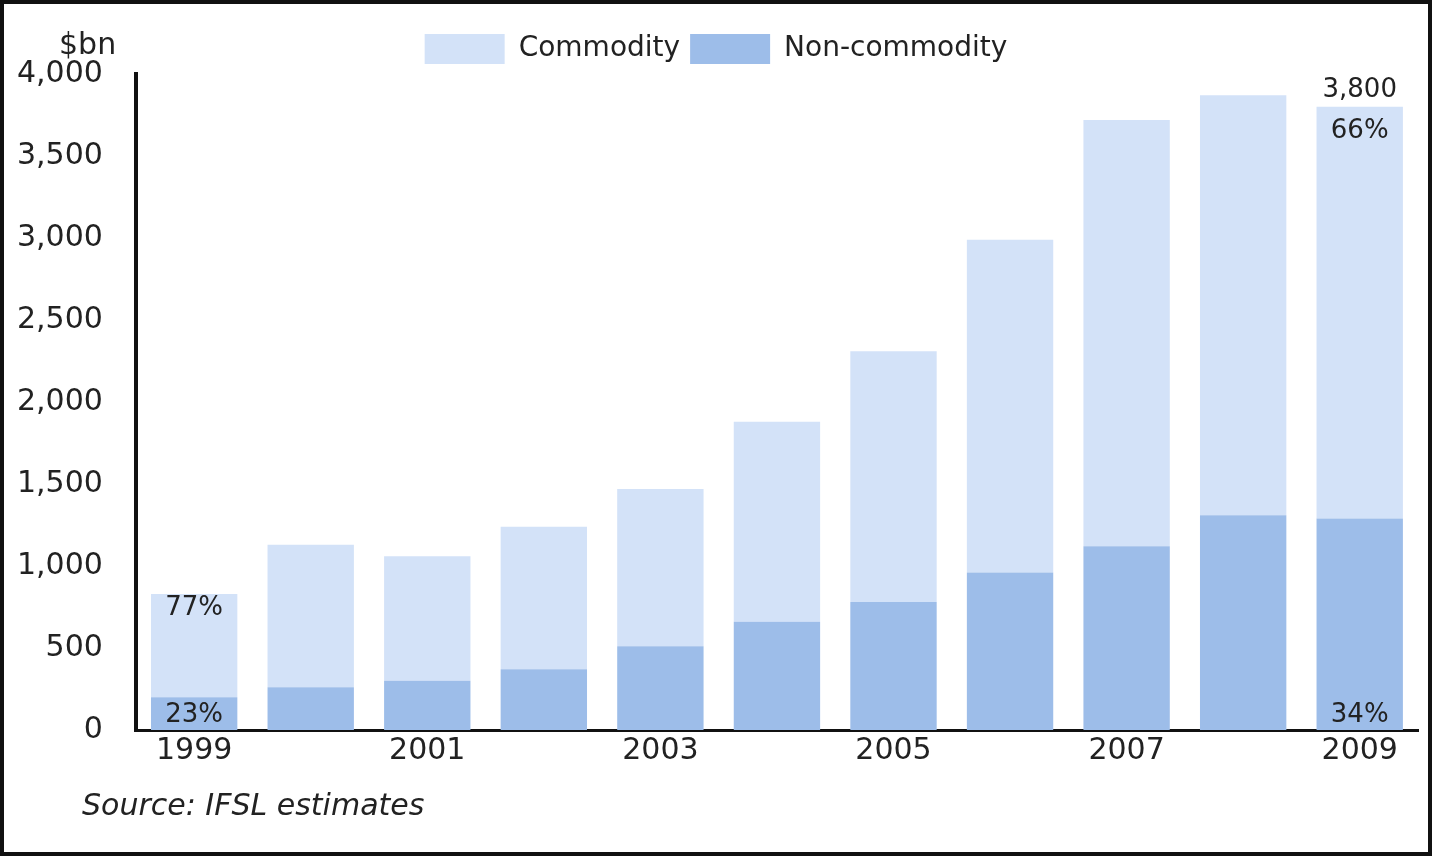  What do you see at coordinates (660, 748) in the screenshot?
I see `x-tick-label: 2003` at bounding box center [660, 748].